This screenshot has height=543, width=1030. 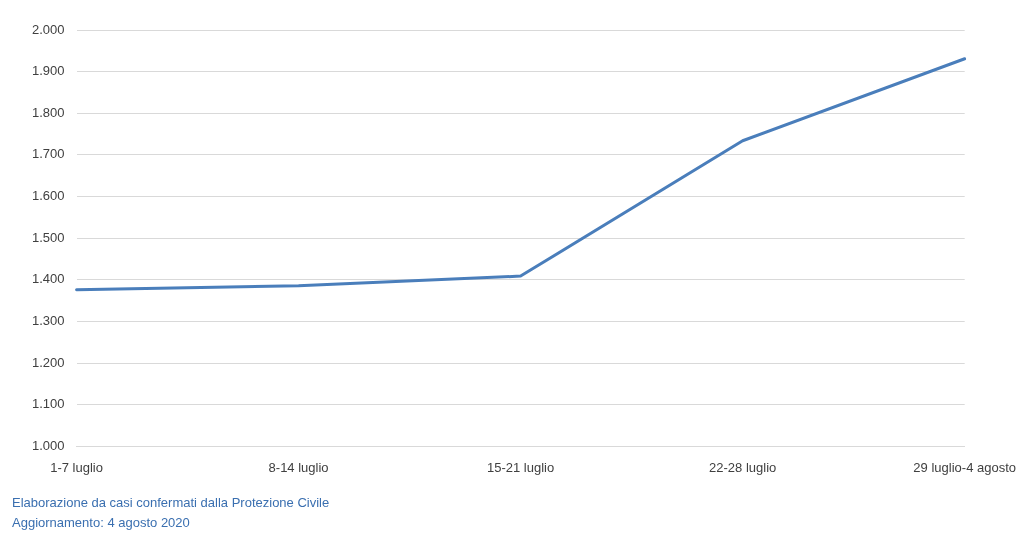 I want to click on y-tick-label: 1.000, so click(x=48, y=445).